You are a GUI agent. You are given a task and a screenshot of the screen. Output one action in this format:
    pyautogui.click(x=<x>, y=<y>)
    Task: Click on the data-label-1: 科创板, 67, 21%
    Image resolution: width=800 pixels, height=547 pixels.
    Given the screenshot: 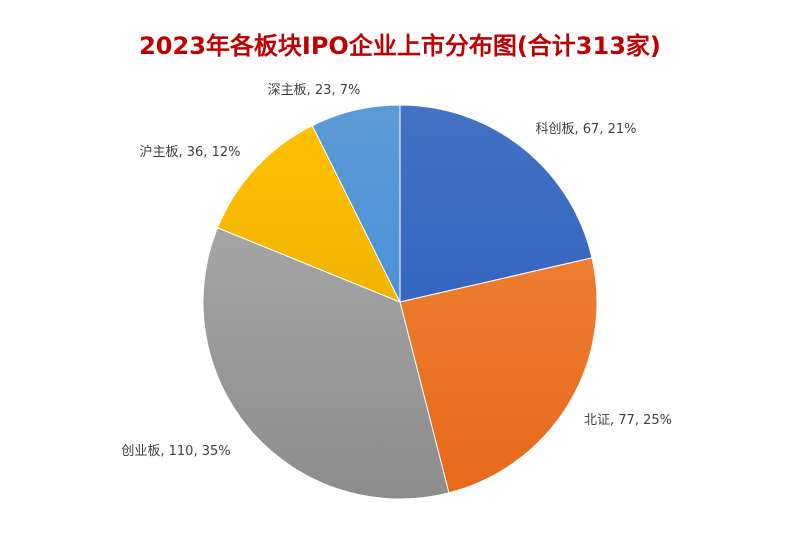 What is the action you would take?
    pyautogui.click(x=586, y=129)
    